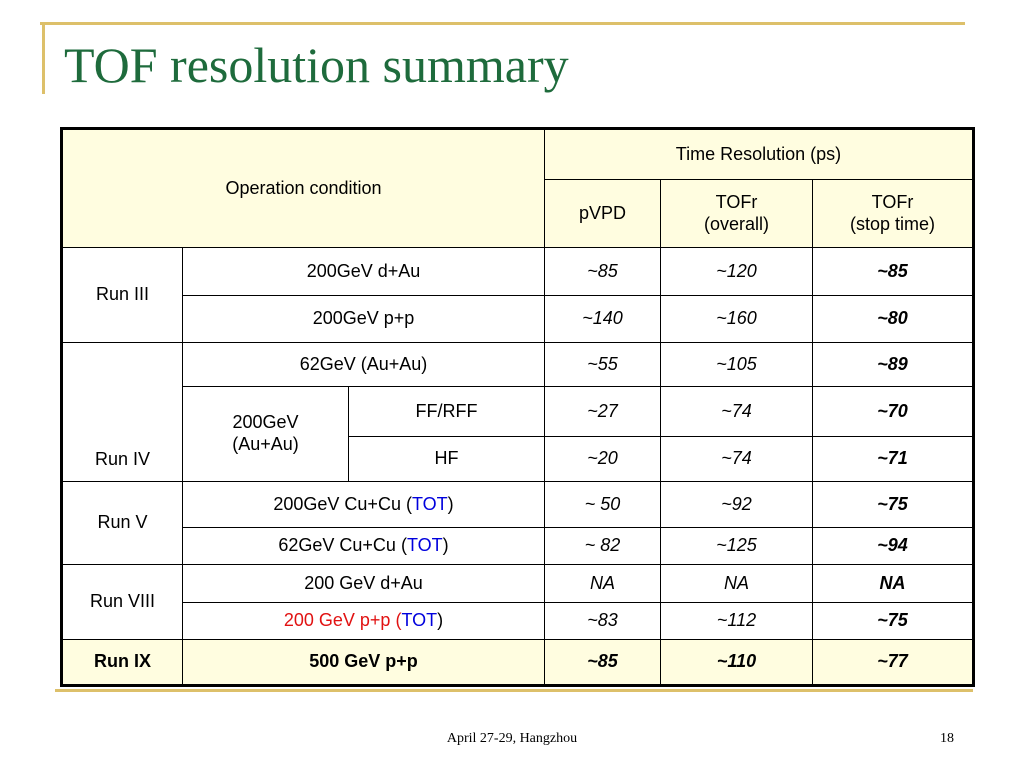 The width and height of the screenshot is (1024, 768). Describe the element at coordinates (514, 690) in the screenshot. I see `frame-bottom-line` at that location.